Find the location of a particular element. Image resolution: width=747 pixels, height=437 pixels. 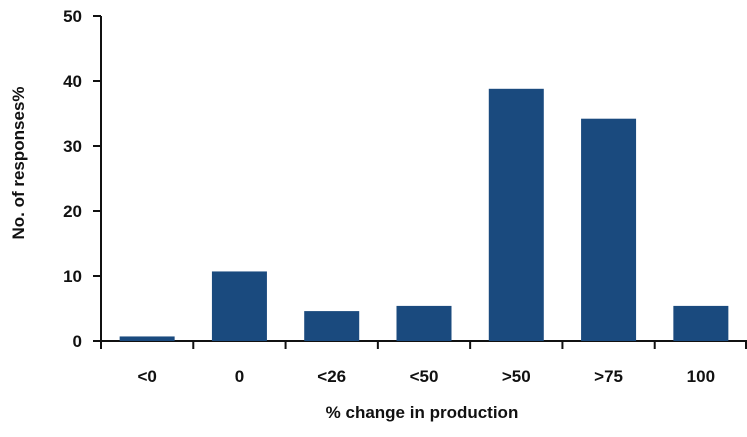

y-tick-label: 40 is located at coordinates (72, 81).